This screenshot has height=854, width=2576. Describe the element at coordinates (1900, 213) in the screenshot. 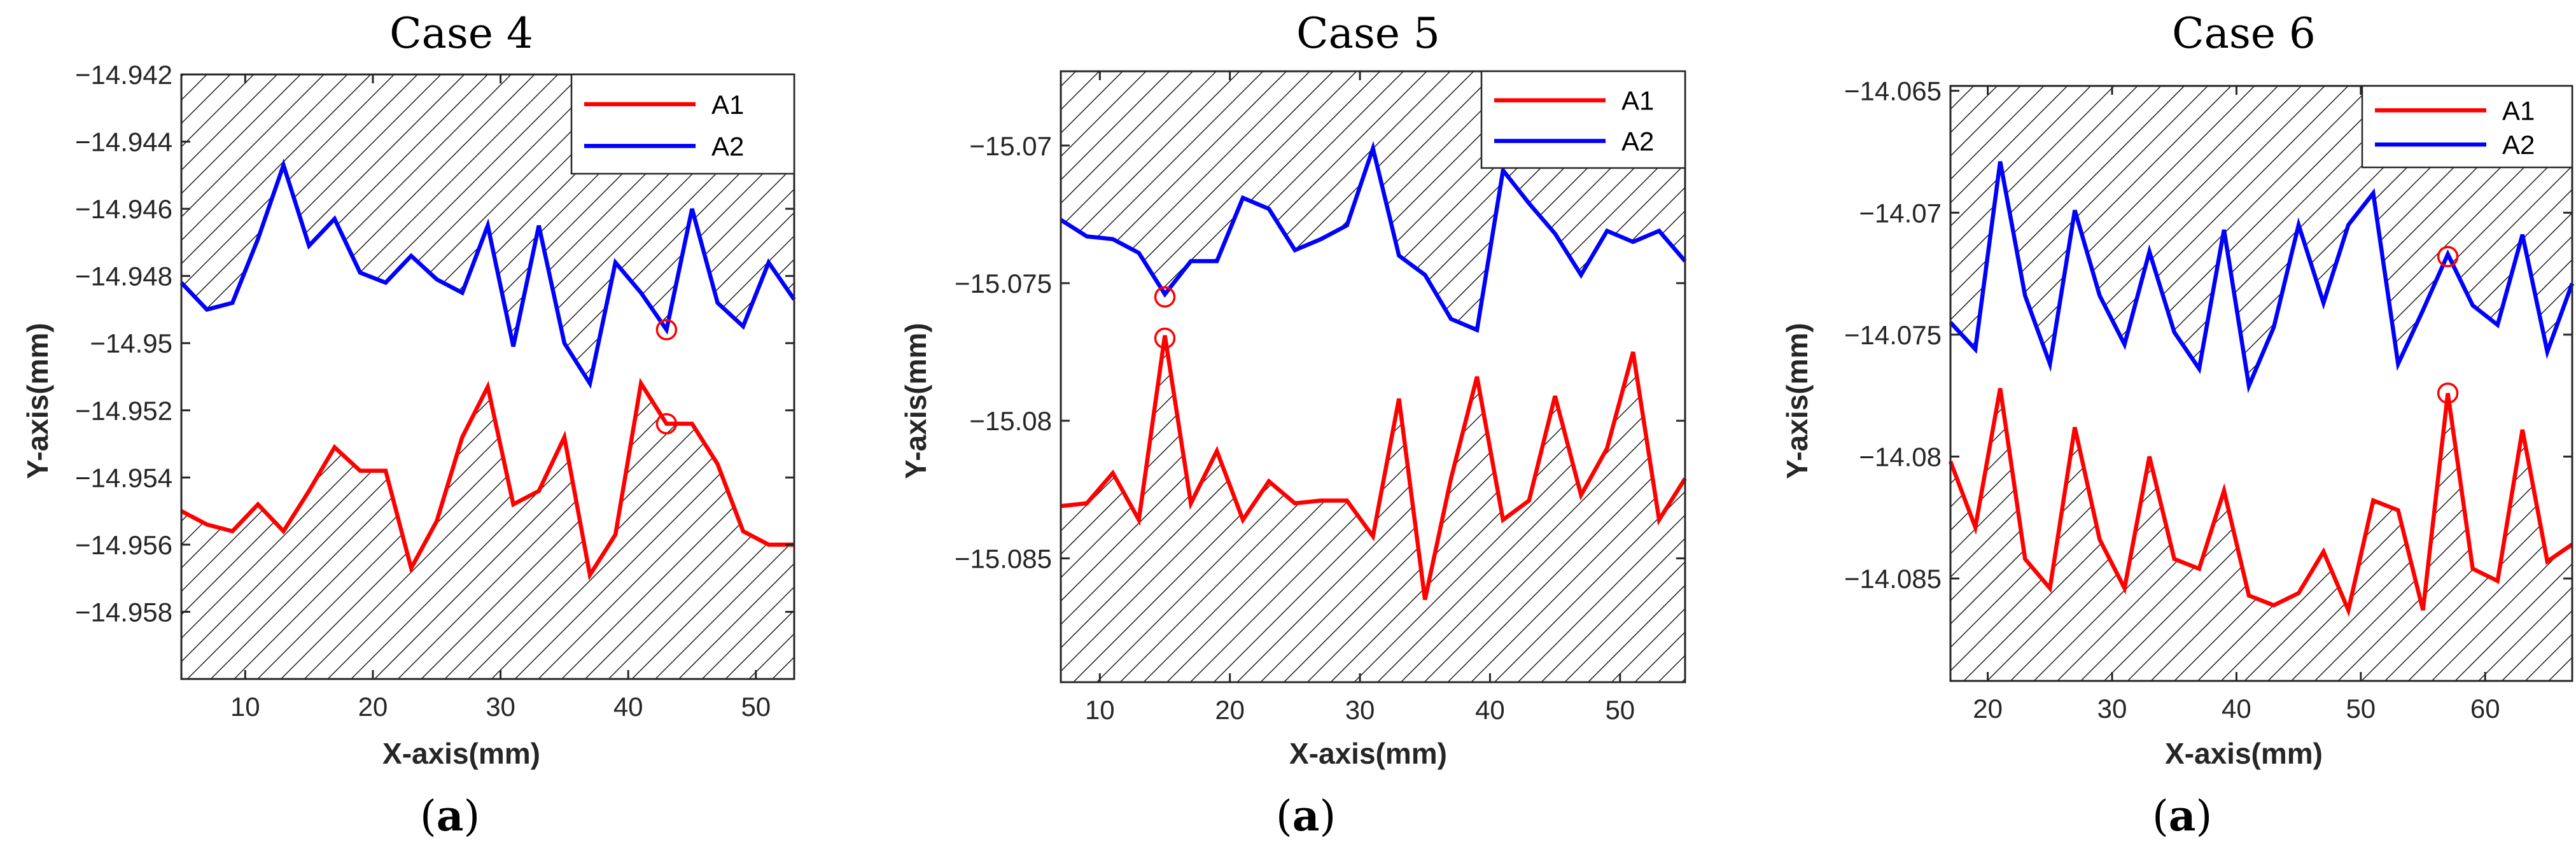

I see `y-tick-label: −14.07` at that location.